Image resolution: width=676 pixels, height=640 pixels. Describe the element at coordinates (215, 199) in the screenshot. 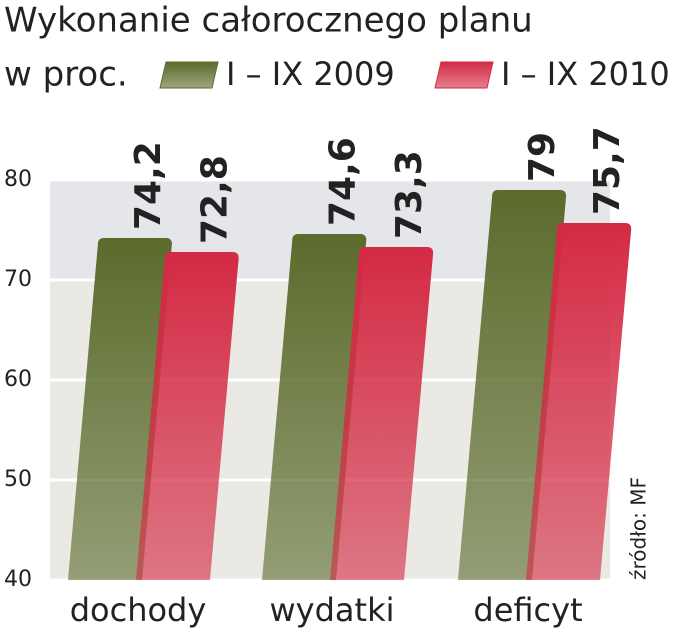

I see `value-label: 72,8` at that location.